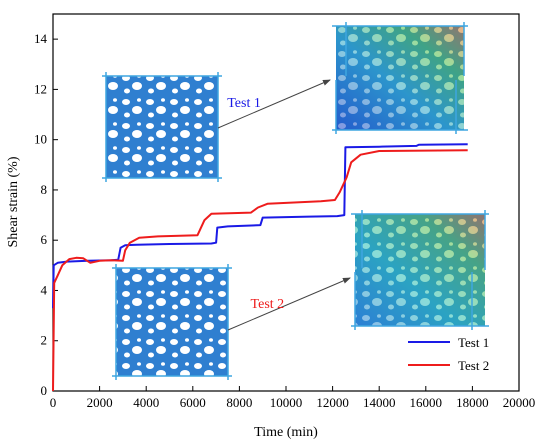 The width and height of the screenshot is (550, 448). What do you see at coordinates (146, 402) in the screenshot?
I see `x-tick-label-4000: 4000` at bounding box center [146, 402].